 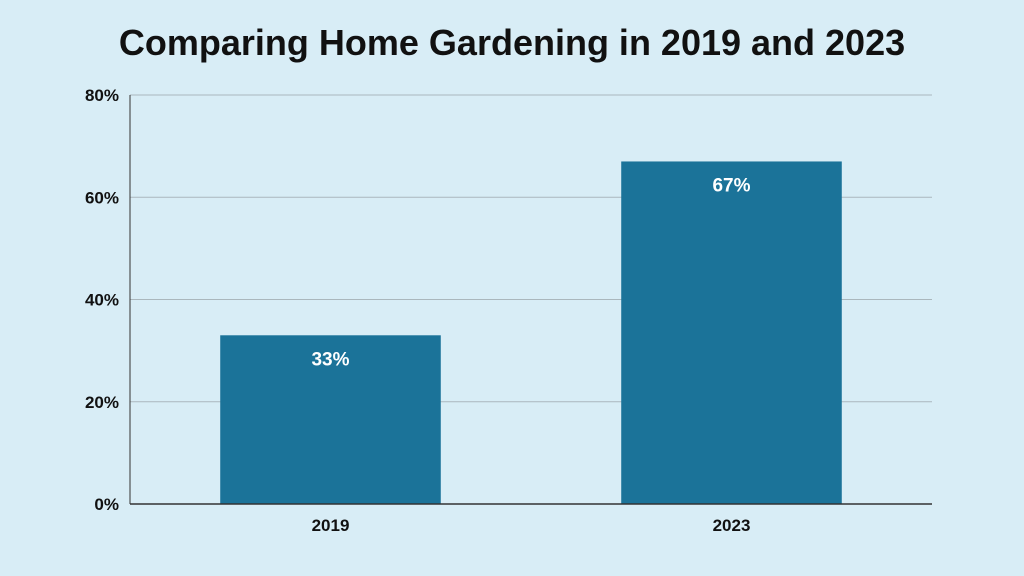 I want to click on y-tick-label: 40%, so click(x=102, y=300).